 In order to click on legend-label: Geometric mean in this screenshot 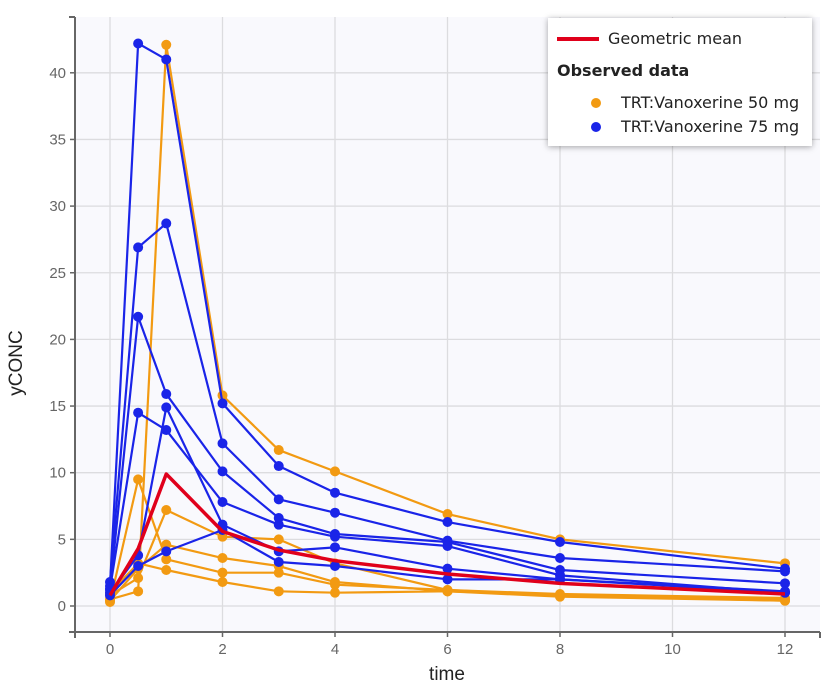, I will do `click(675, 38)`.